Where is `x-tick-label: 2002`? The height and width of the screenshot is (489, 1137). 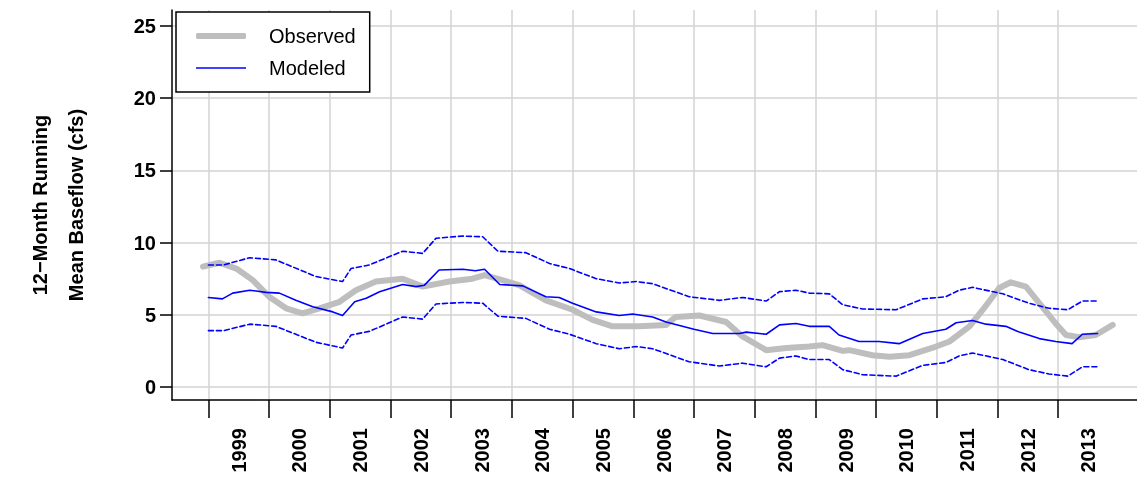
x-tick-label: 2002 is located at coordinates (420, 450).